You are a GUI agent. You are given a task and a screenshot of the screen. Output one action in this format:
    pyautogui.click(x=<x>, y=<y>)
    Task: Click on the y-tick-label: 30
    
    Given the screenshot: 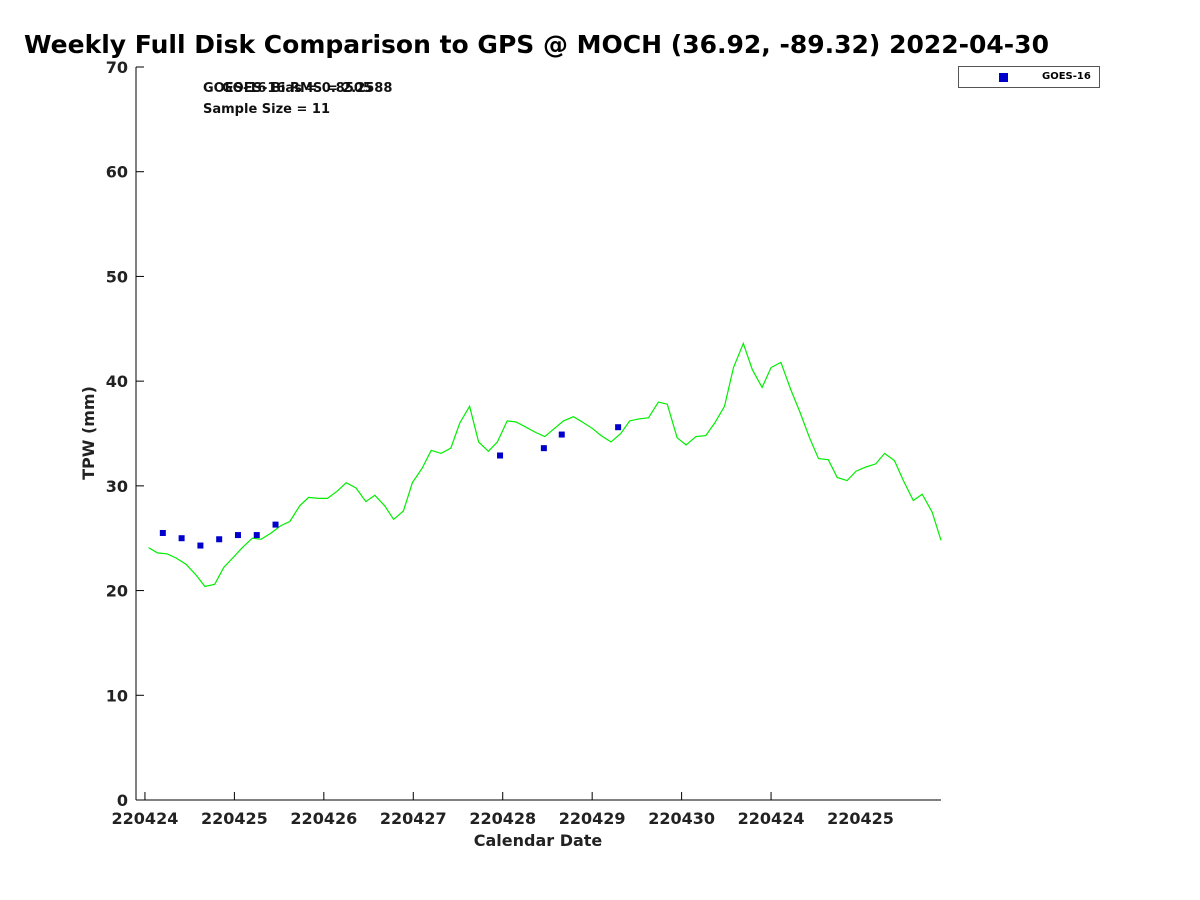 What is the action you would take?
    pyautogui.click(x=117, y=486)
    